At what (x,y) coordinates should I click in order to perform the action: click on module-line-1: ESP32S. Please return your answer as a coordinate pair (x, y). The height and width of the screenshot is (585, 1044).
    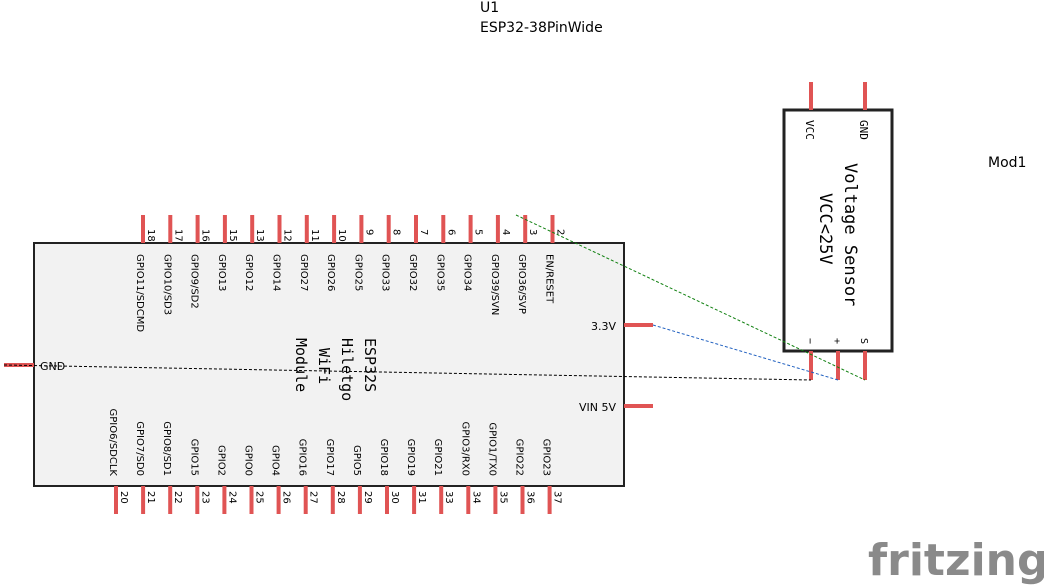
    Looking at the image, I should click on (370, 365).